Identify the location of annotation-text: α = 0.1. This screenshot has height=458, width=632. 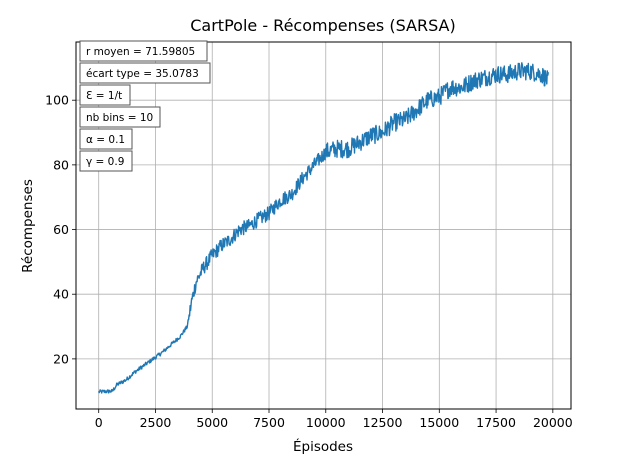
(105, 140).